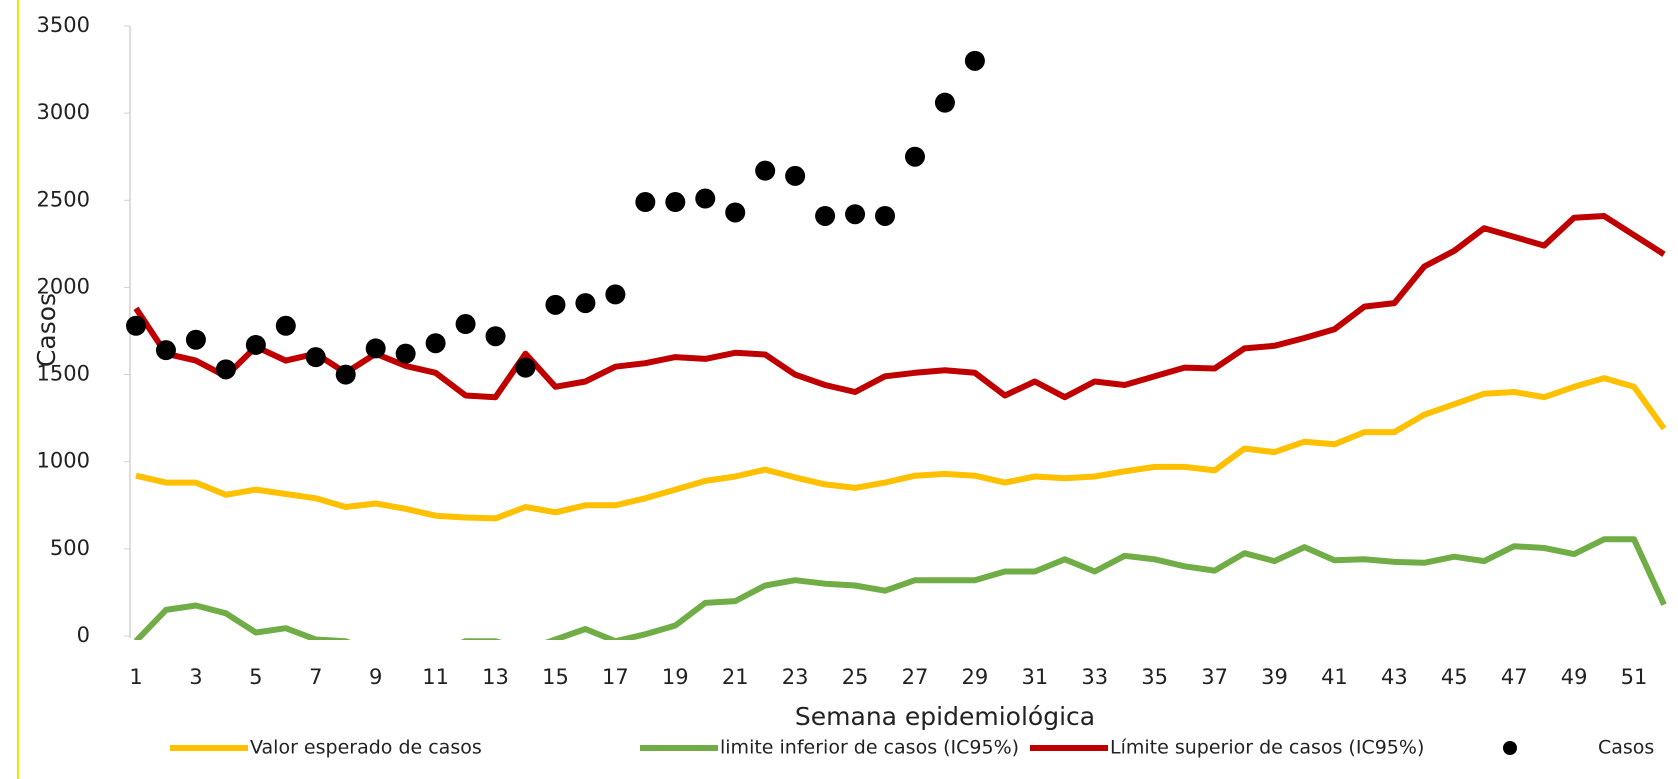 This screenshot has height=779, width=1678. What do you see at coordinates (1510, 748) in the screenshot?
I see `legend-swatch` at bounding box center [1510, 748].